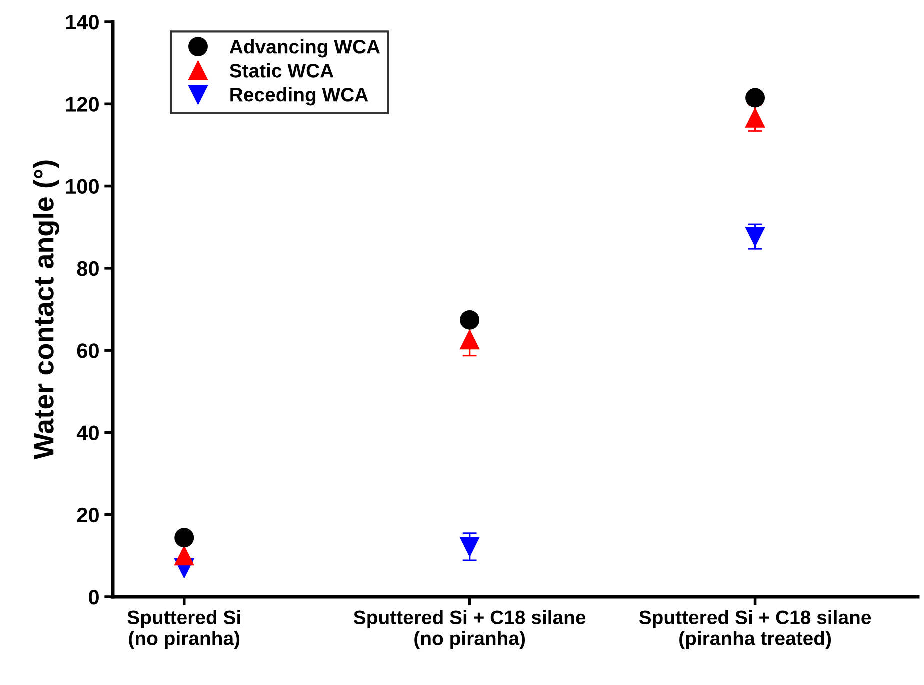 Image resolution: width=924 pixels, height=685 pixels. What do you see at coordinates (88, 351) in the screenshot?
I see `y-tick-label: 60` at bounding box center [88, 351].